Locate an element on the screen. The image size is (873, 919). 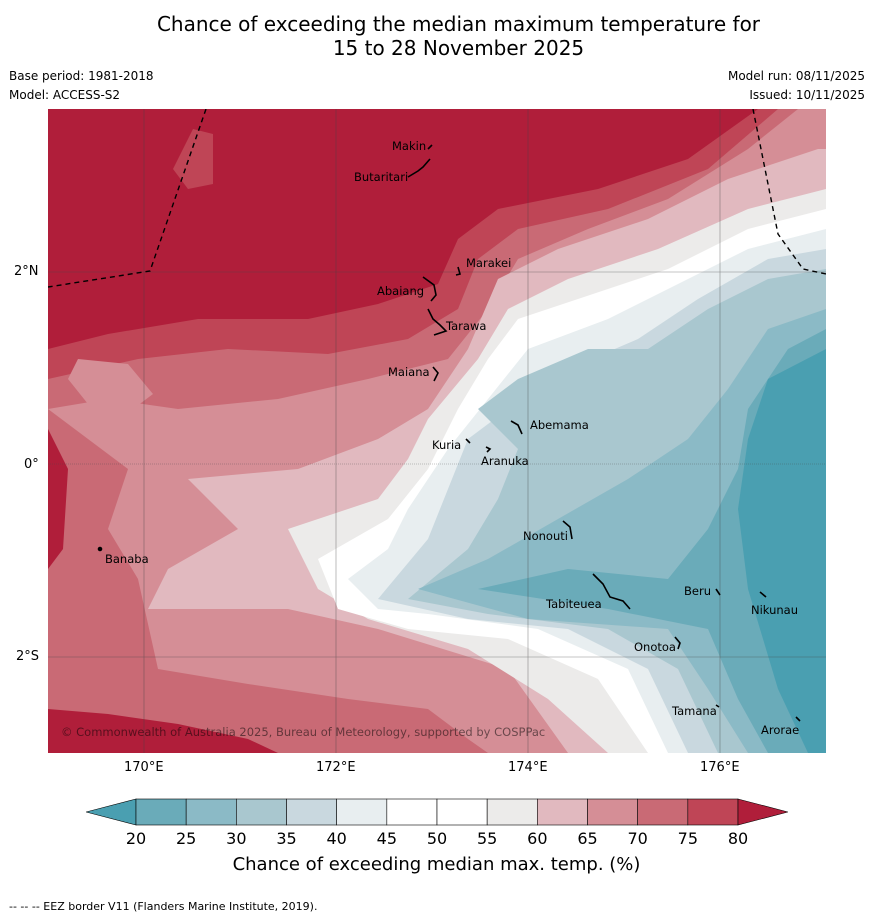
island-onotoa is located at coordinates (677, 643).